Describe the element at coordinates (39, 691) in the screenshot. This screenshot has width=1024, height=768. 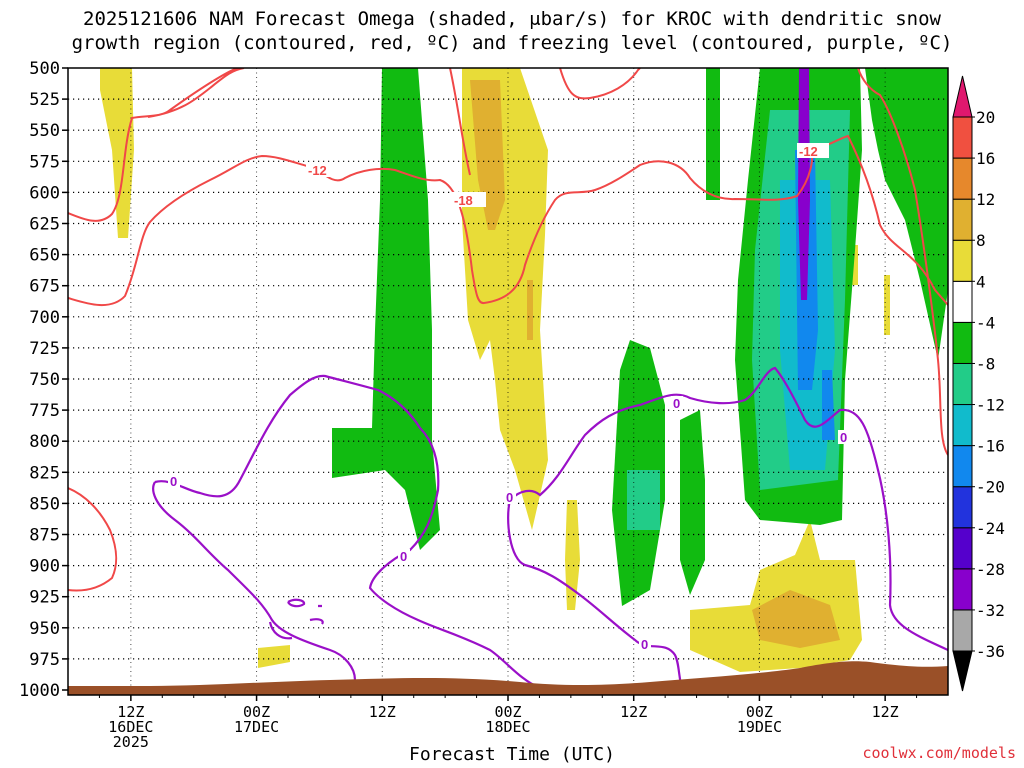
I see `y-tick-label: 1000` at that location.